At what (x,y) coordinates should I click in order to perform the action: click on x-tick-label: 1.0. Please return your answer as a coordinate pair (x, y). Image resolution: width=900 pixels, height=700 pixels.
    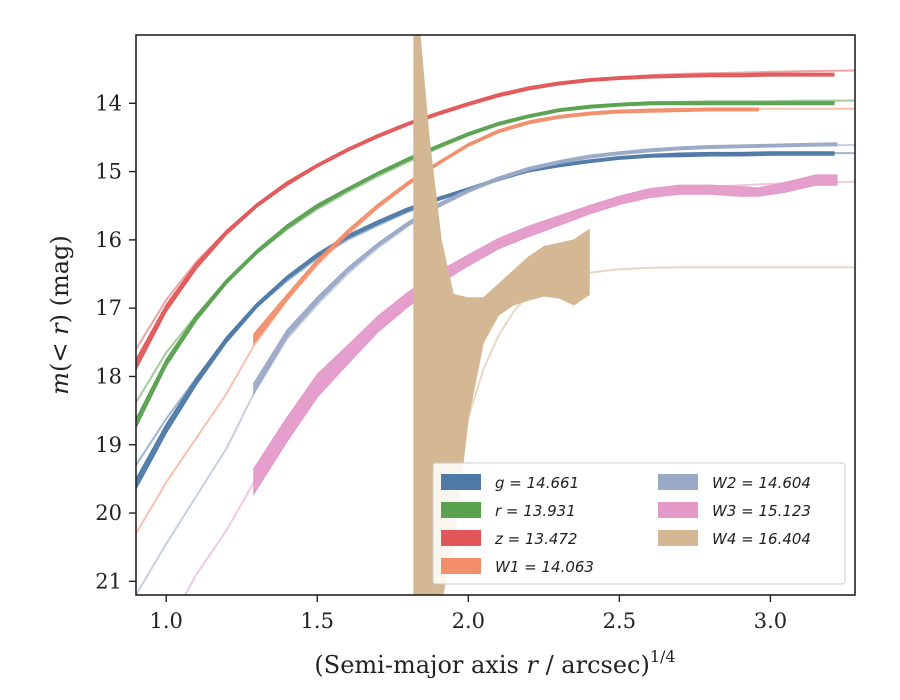
    Looking at the image, I should click on (166, 621).